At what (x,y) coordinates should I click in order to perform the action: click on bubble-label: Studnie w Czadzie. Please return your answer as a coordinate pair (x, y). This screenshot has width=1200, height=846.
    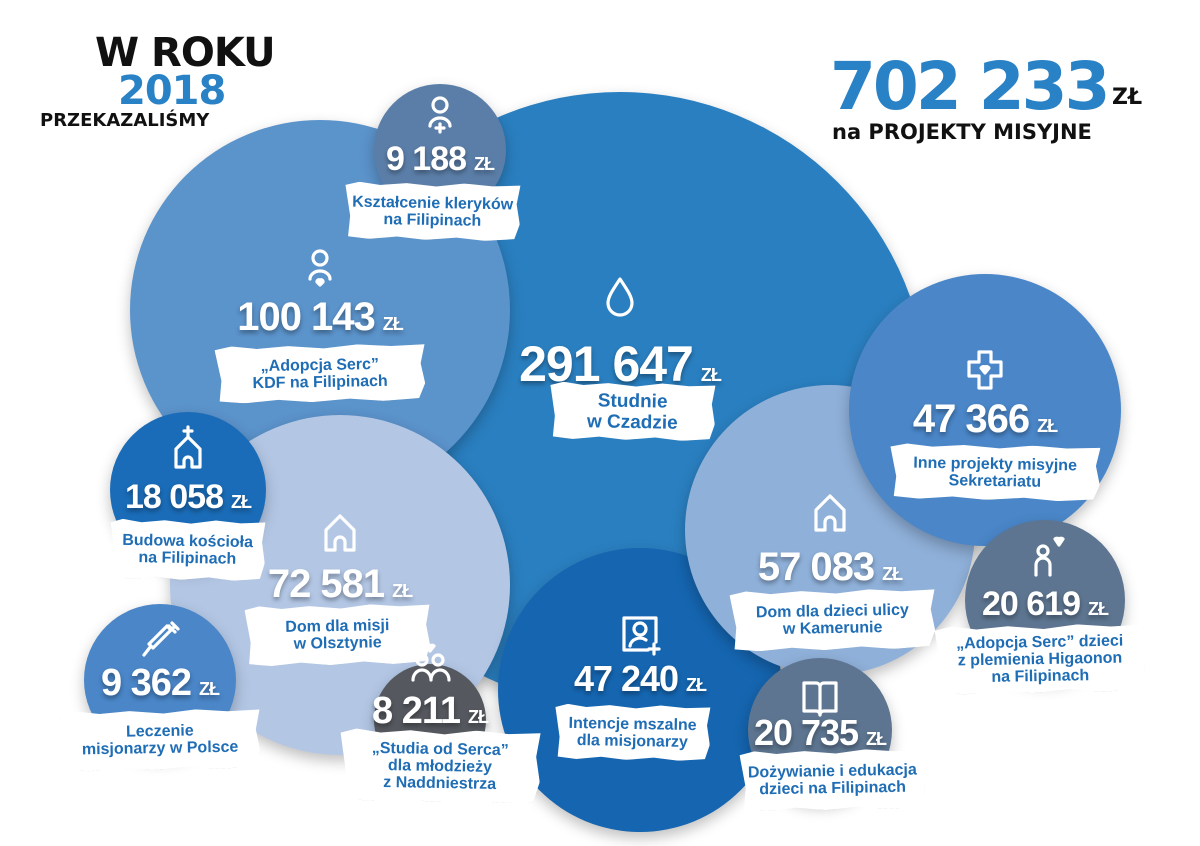
    Looking at the image, I should click on (633, 412).